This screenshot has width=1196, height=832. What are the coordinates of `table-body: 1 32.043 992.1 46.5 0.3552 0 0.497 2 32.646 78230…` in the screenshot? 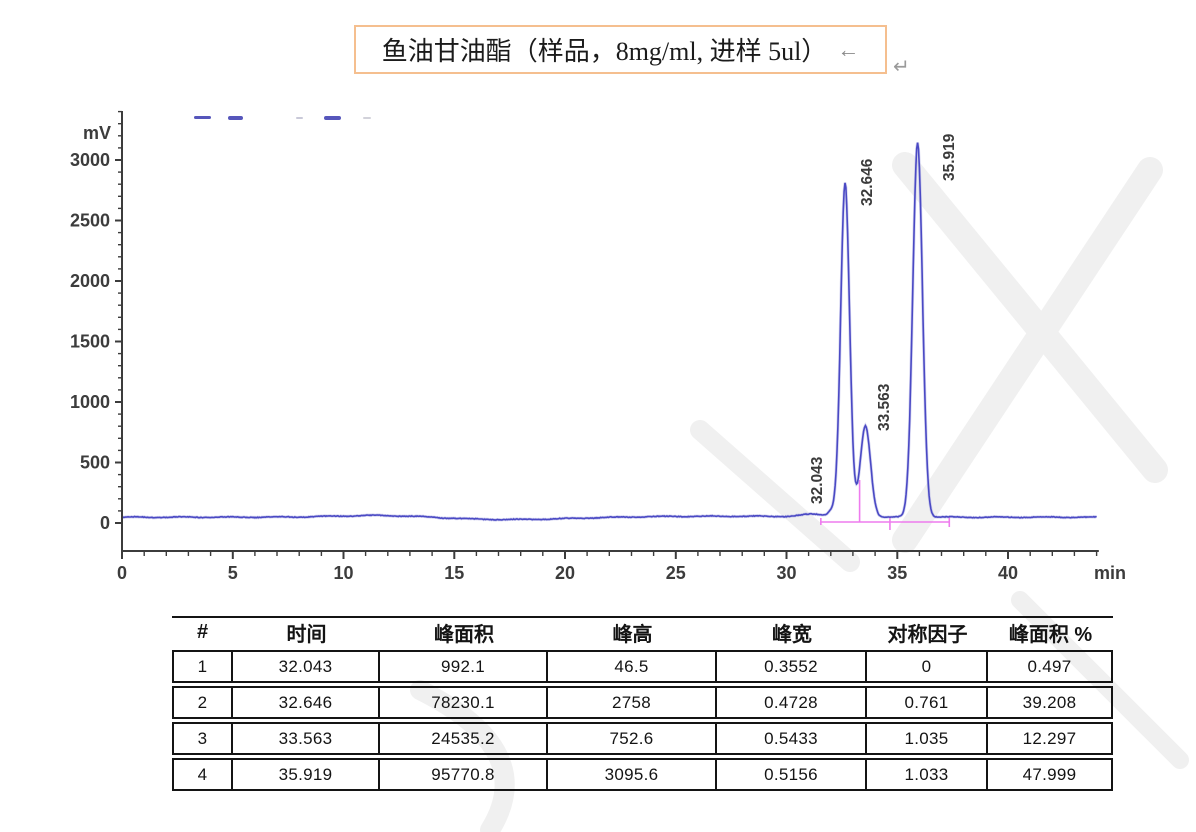 It's located at (642, 720).